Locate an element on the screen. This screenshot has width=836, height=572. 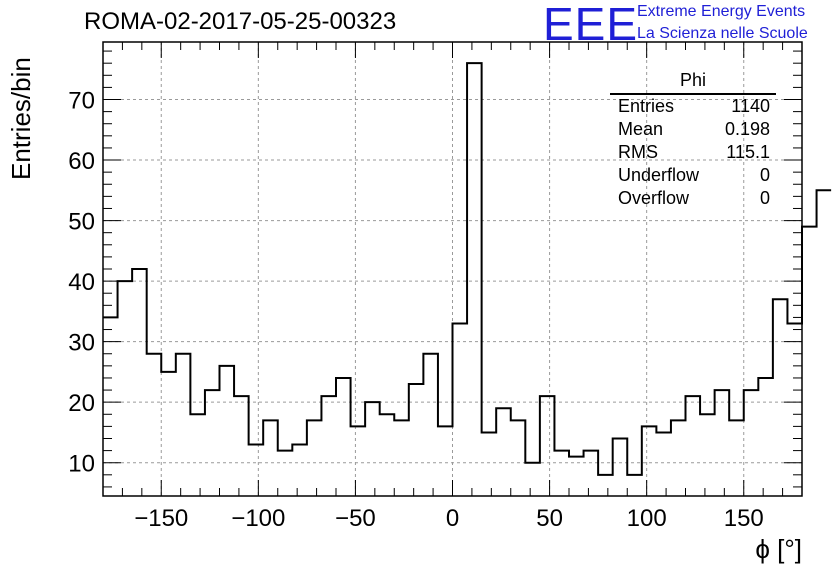
y-tick-label: 40 is located at coordinates (81, 282).